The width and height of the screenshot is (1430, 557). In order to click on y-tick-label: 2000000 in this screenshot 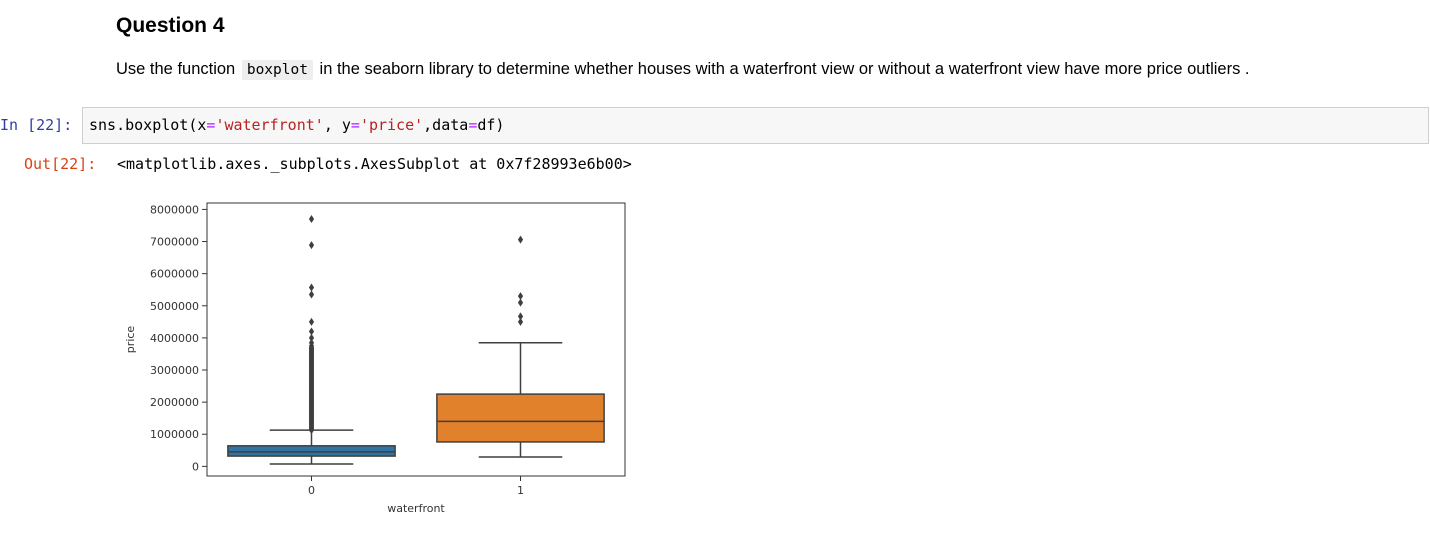, I will do `click(174, 402)`.